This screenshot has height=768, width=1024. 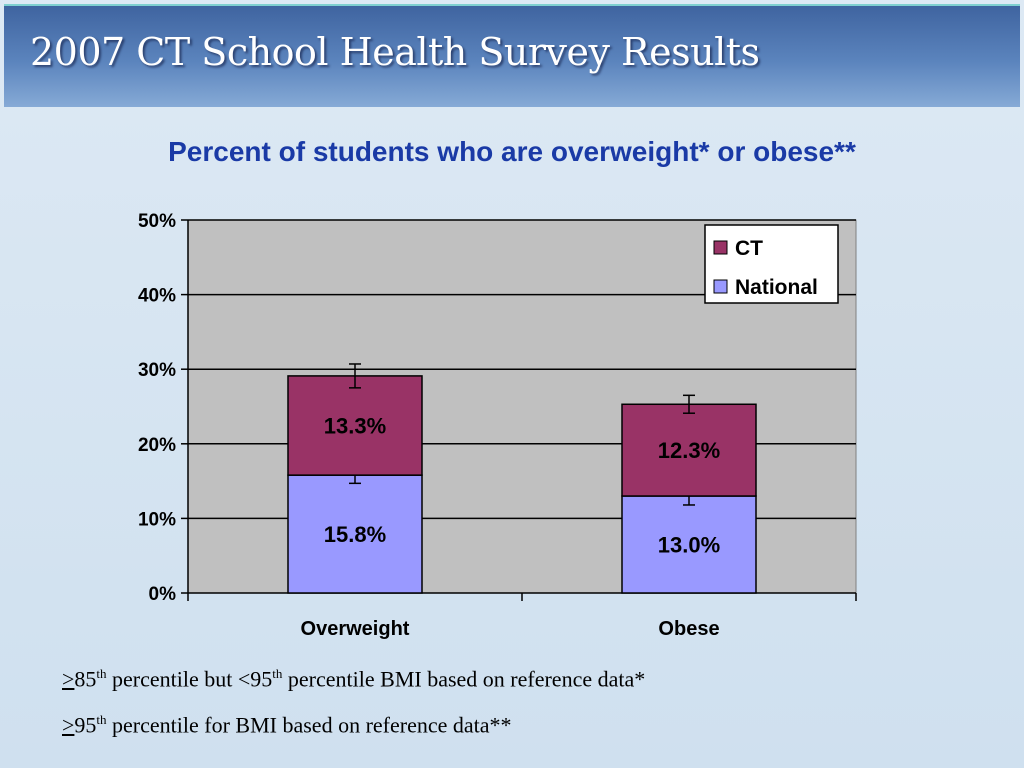 What do you see at coordinates (688, 629) in the screenshot?
I see `x-category-label: Obese` at bounding box center [688, 629].